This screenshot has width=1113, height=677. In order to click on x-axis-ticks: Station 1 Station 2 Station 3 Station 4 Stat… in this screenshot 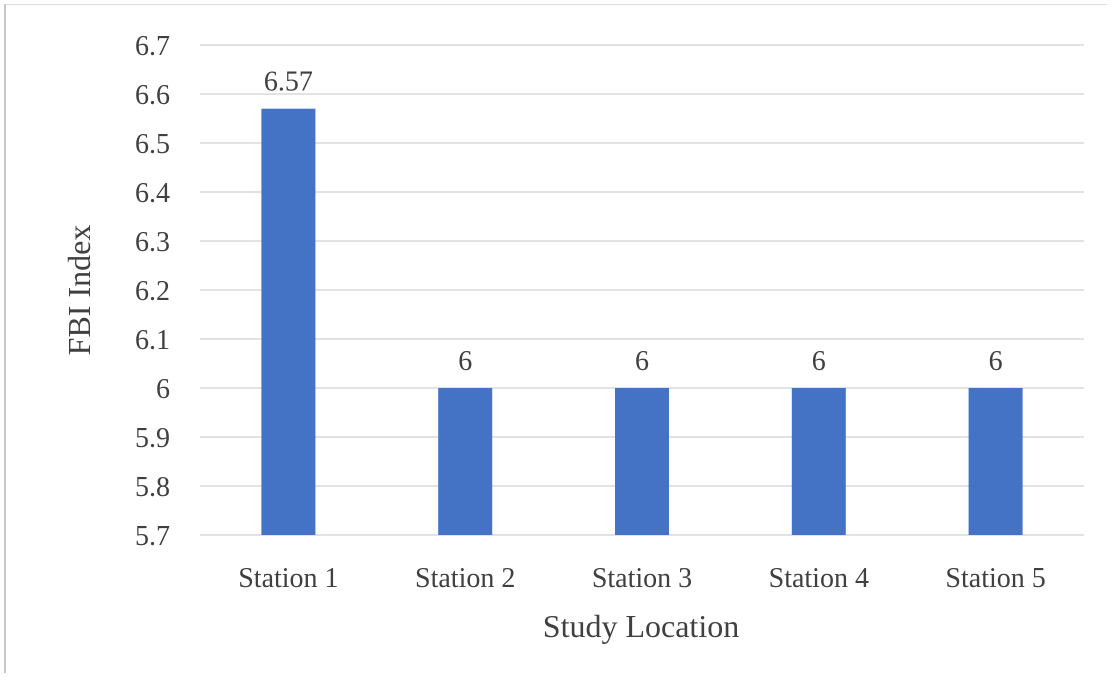, I will do `click(642, 578)`.